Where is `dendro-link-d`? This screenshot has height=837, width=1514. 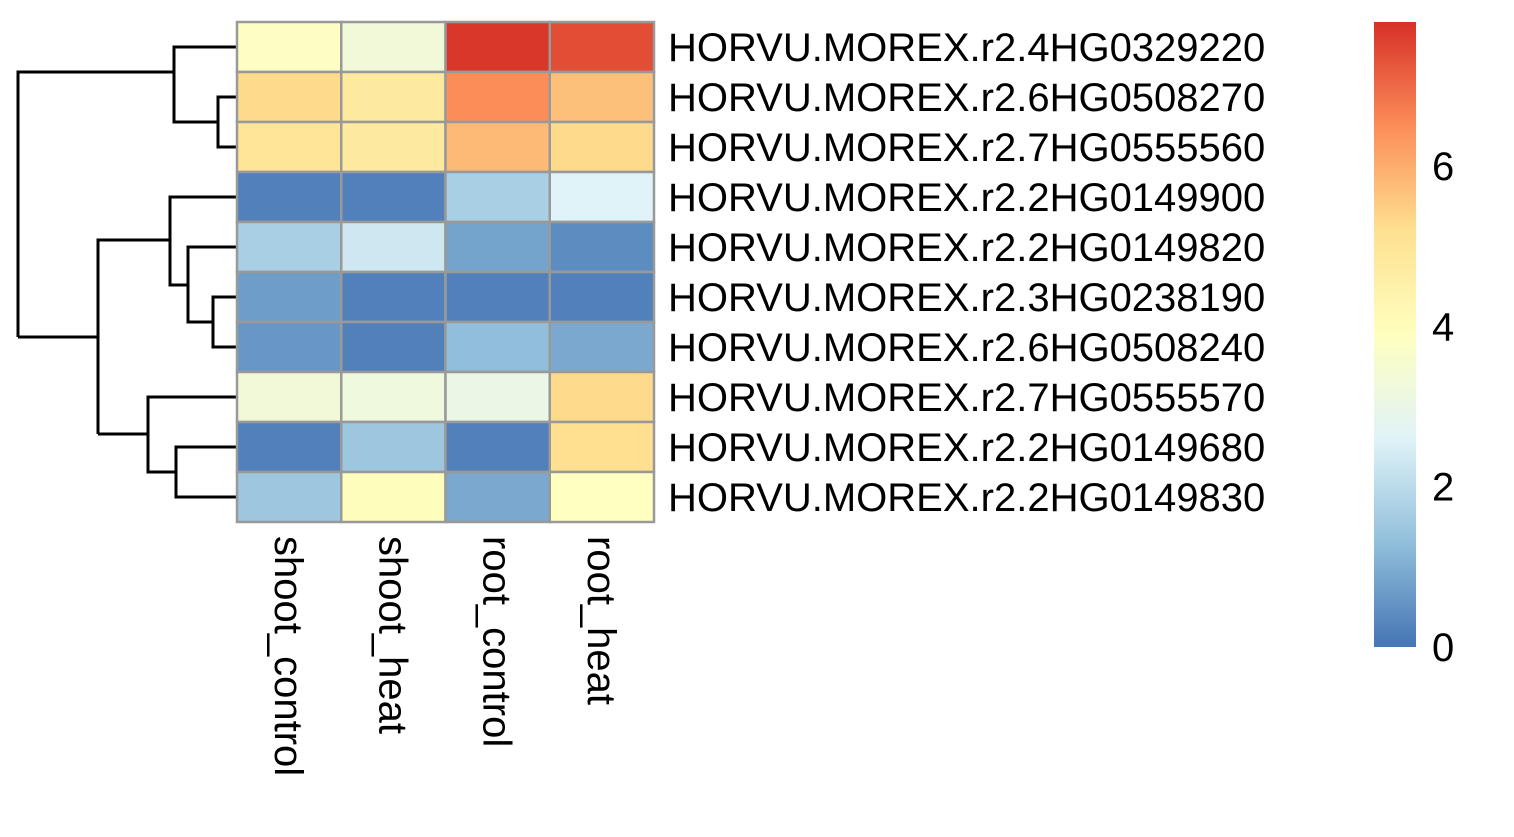
dendro-link-d is located at coordinates (178, 277).